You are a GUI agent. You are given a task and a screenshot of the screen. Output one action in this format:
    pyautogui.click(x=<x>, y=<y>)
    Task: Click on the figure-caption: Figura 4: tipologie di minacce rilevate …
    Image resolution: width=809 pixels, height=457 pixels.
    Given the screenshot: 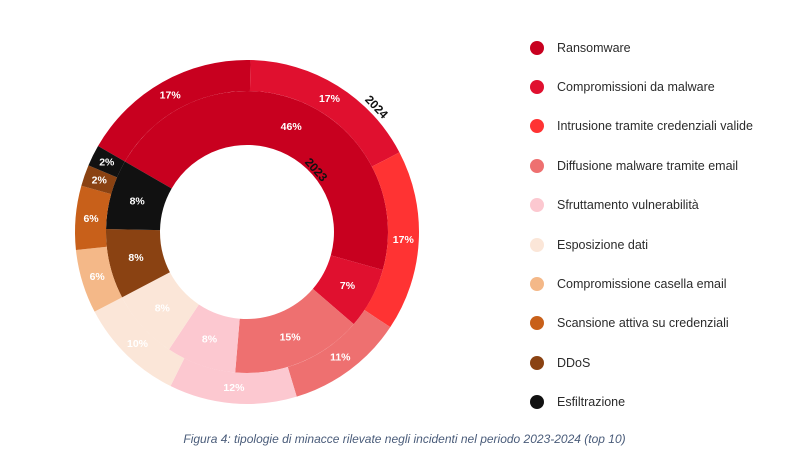 What is the action you would take?
    pyautogui.click(x=404, y=439)
    